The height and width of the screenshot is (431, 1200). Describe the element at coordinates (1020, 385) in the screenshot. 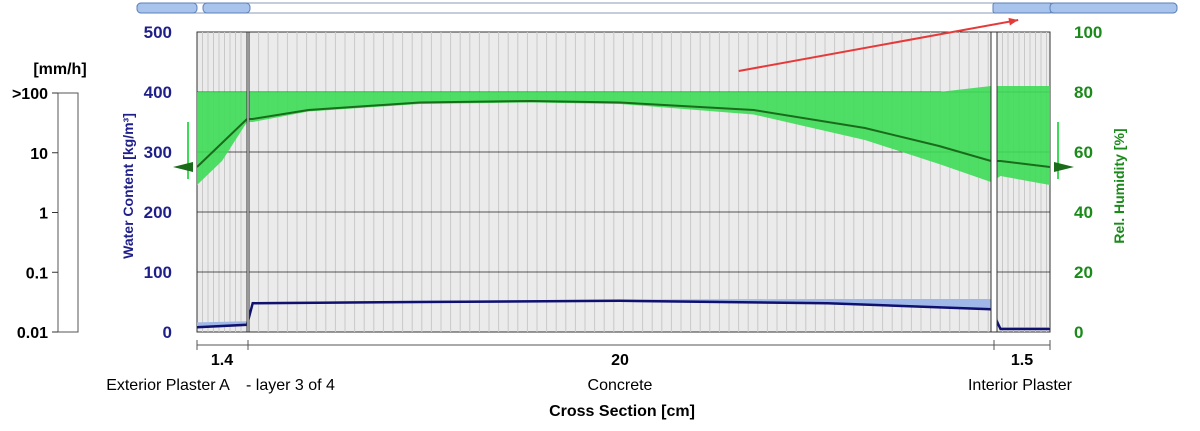

I see `layer-name-label: Interior Plaster` at that location.